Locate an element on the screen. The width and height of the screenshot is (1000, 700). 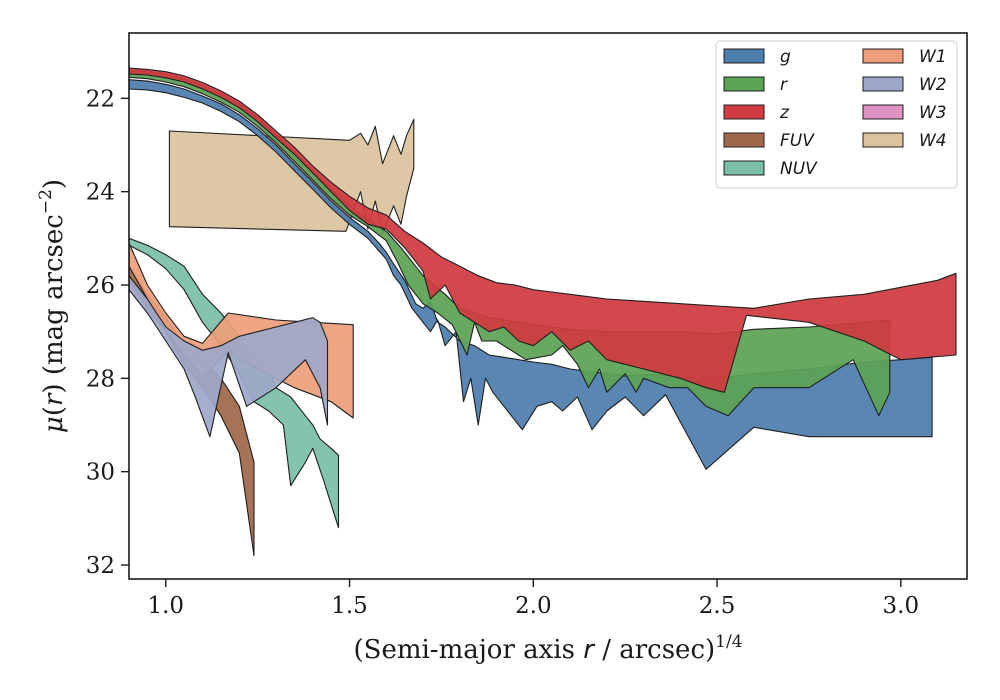
legend-swatch-g is located at coordinates (744, 56).